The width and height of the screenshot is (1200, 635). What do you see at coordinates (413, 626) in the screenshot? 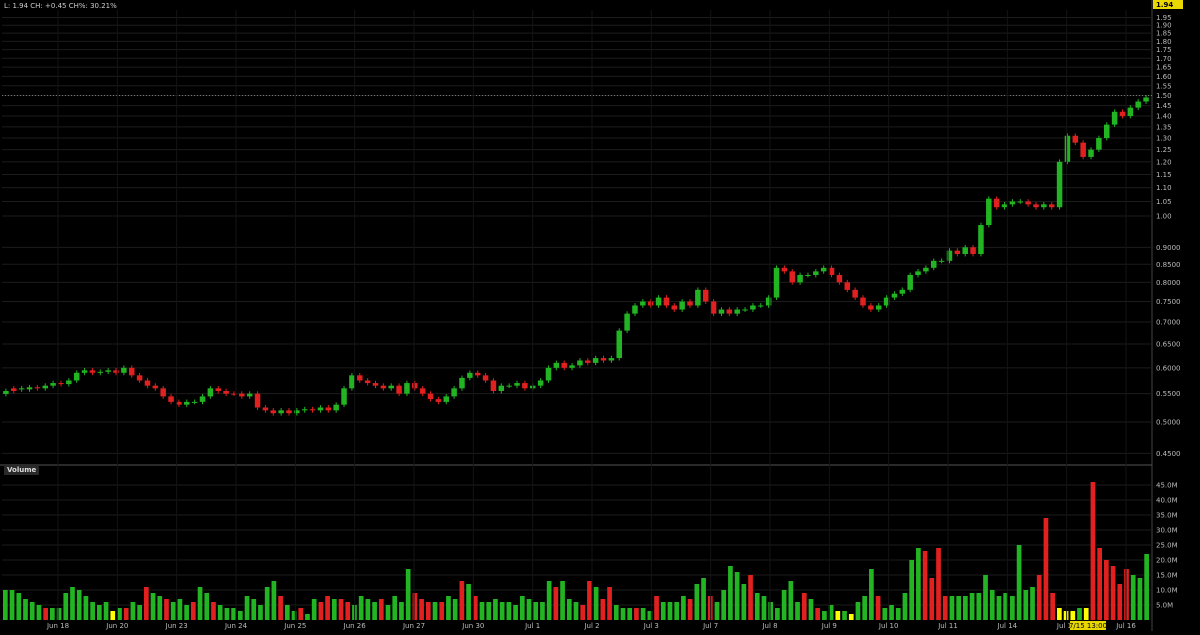
I see `x-tick-label: Jun 27` at bounding box center [413, 626].